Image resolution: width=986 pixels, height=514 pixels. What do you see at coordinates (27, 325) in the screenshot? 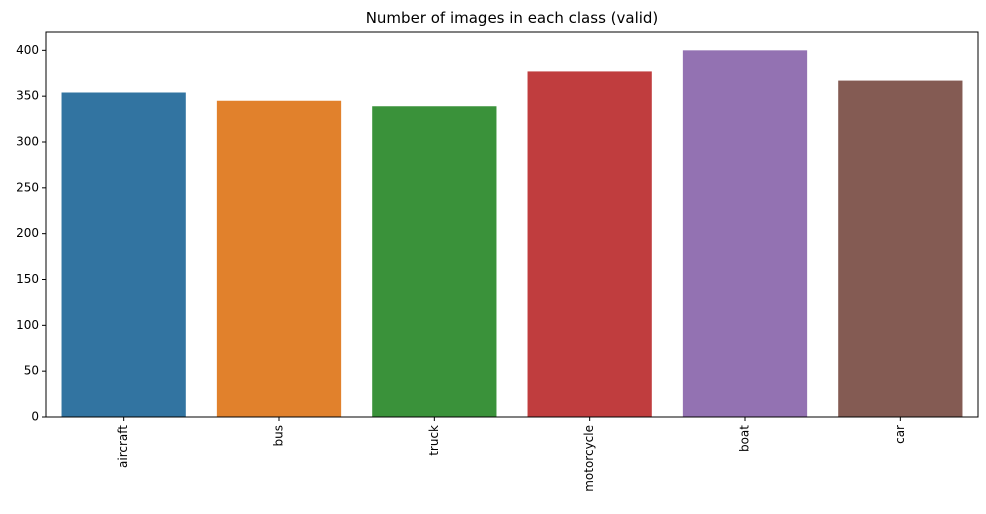
I see `y-tick-label: 100` at bounding box center [27, 325].